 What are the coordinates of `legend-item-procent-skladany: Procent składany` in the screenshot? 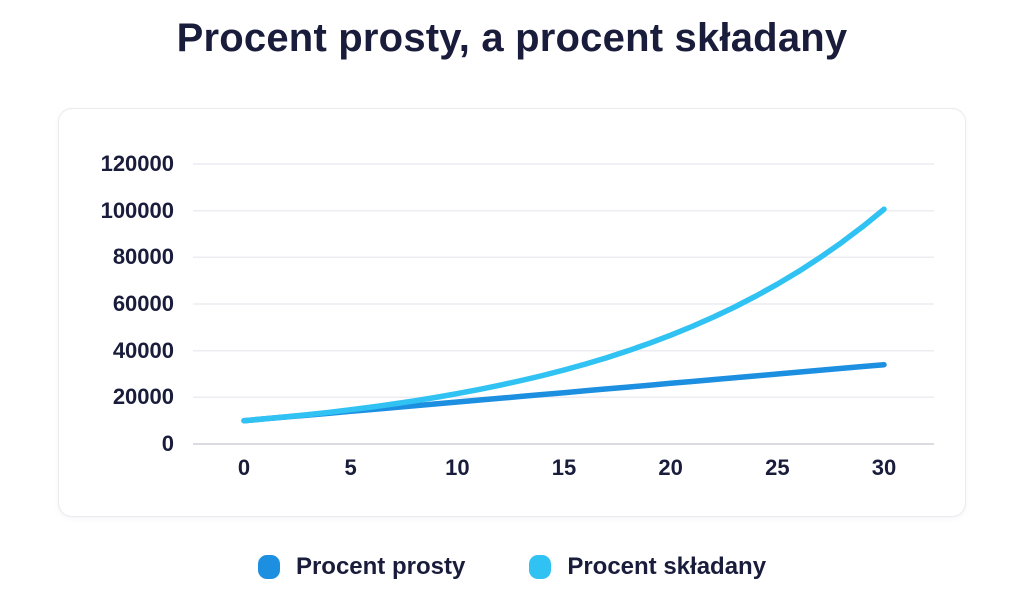 It's located at (647, 567).